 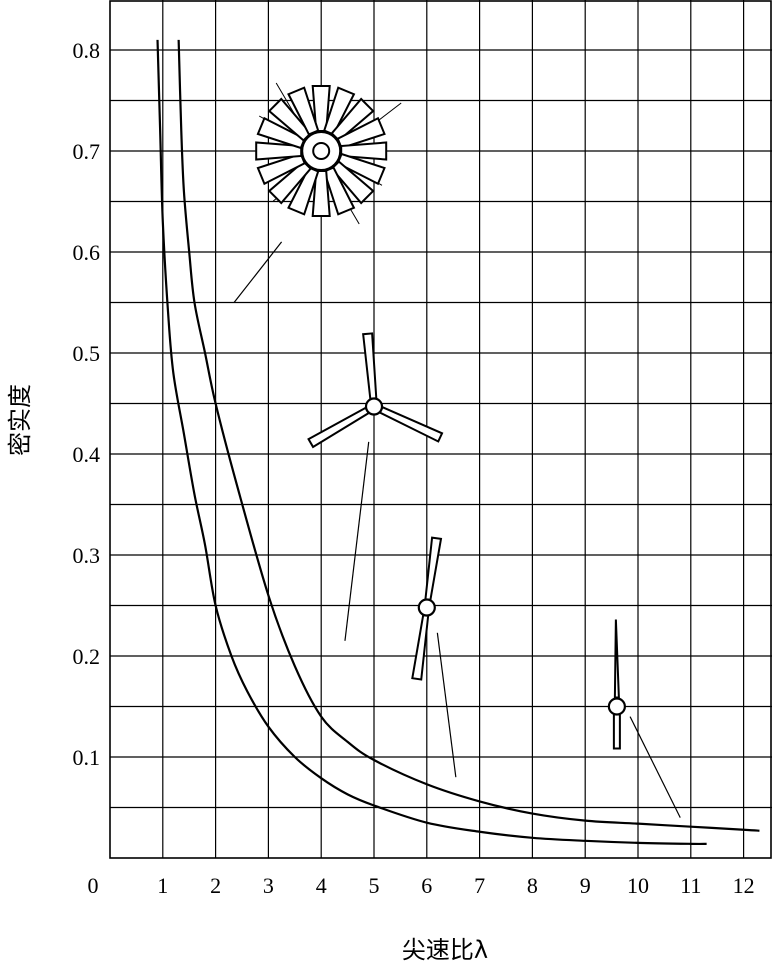 I want to click on y-tick-label: 0.4, so click(x=87, y=454).